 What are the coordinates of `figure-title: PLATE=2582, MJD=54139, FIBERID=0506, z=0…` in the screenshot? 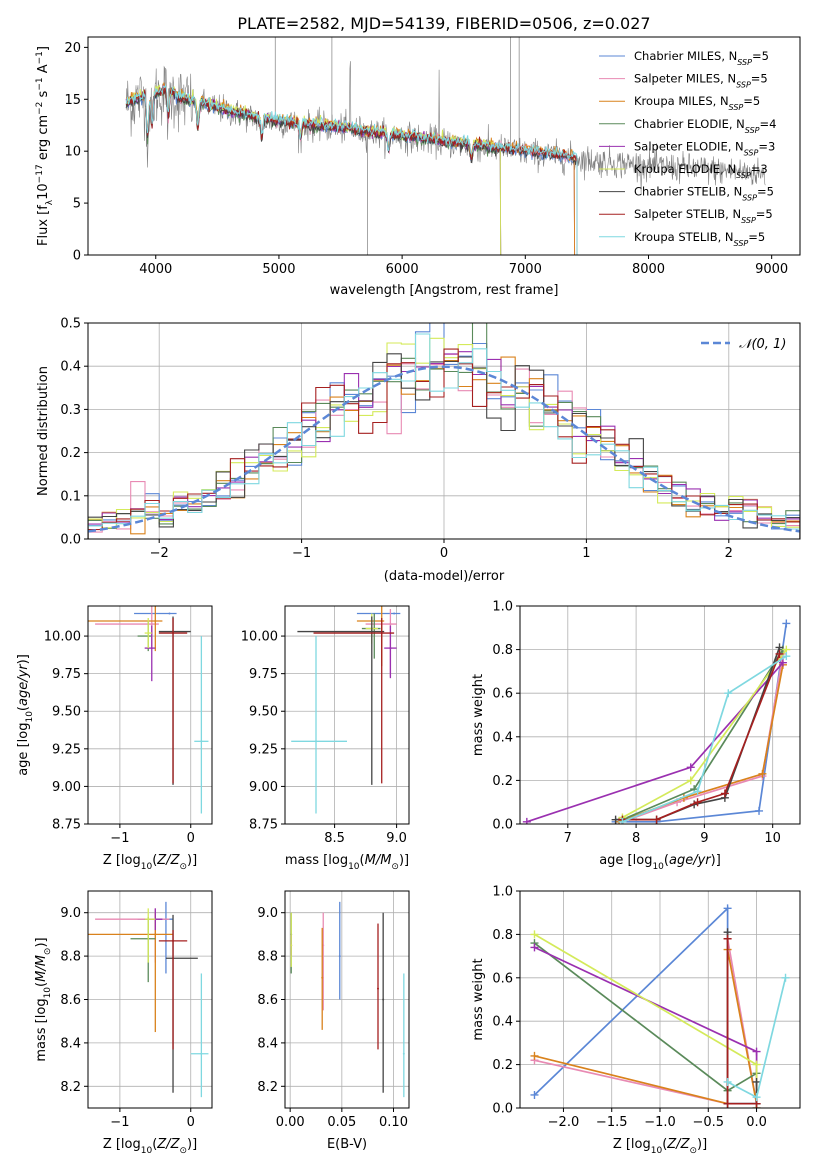 It's located at (443, 23).